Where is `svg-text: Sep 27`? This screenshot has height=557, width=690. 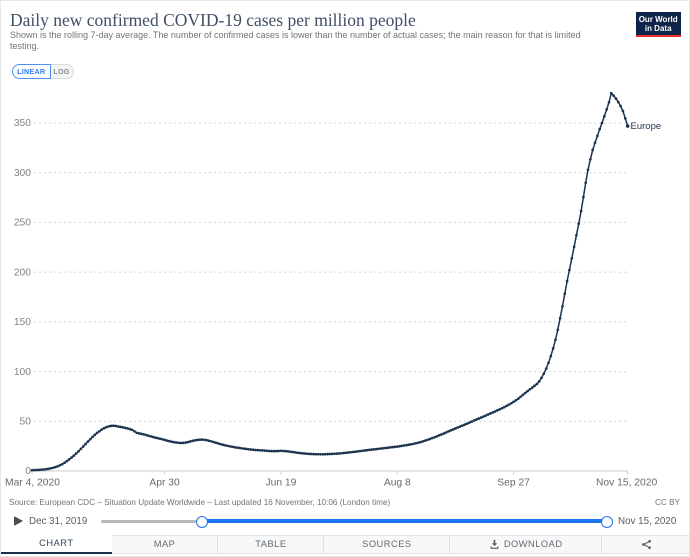
svg-text: Sep 27 is located at coordinates (513, 483).